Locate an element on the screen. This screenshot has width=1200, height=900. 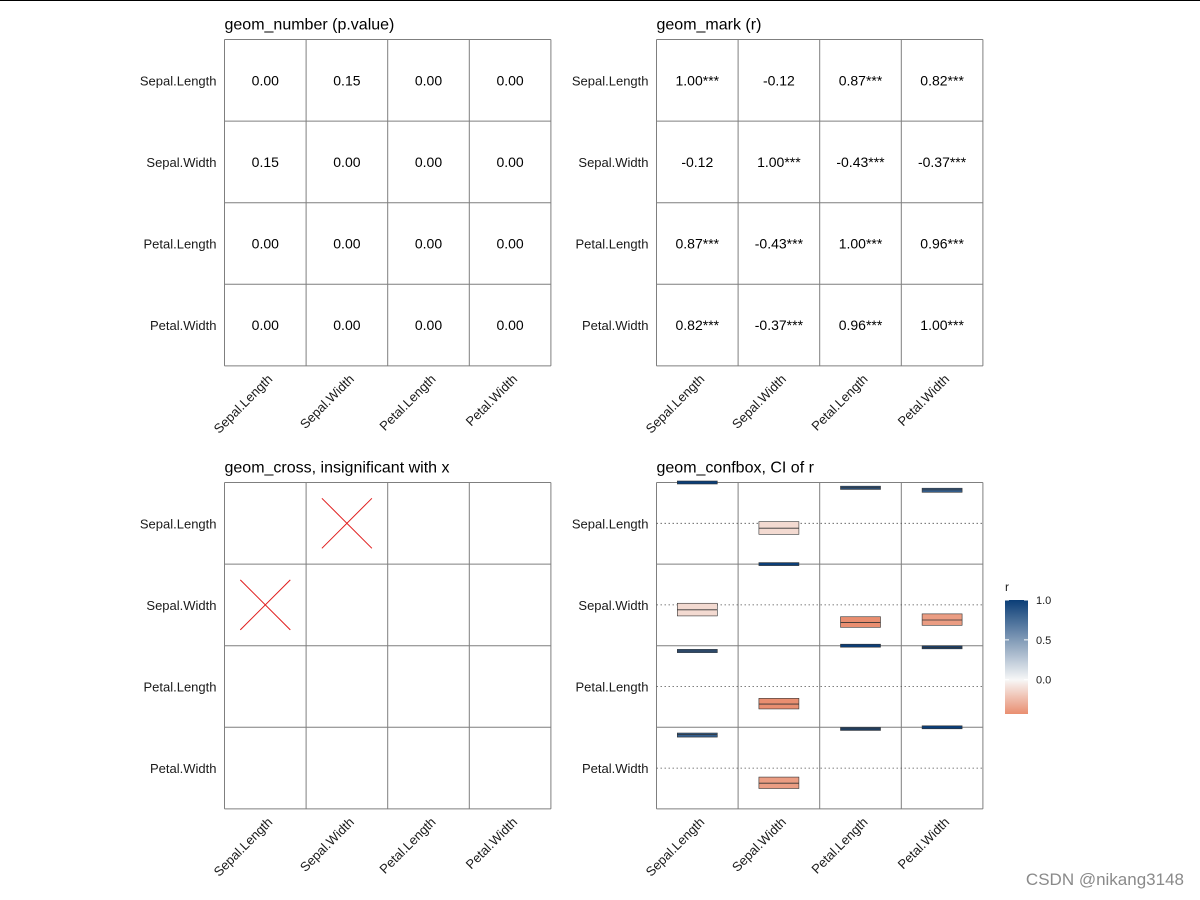
legend-tick-label: 0.0 is located at coordinates (1043, 681).